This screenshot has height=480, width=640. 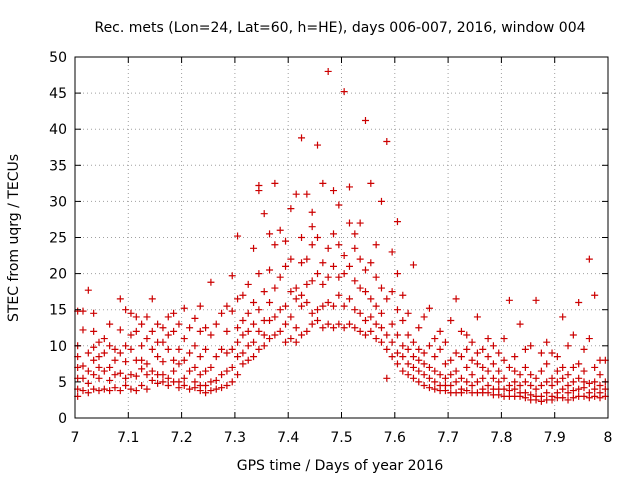 I want to click on y-tick-label: 25, so click(x=58, y=239).